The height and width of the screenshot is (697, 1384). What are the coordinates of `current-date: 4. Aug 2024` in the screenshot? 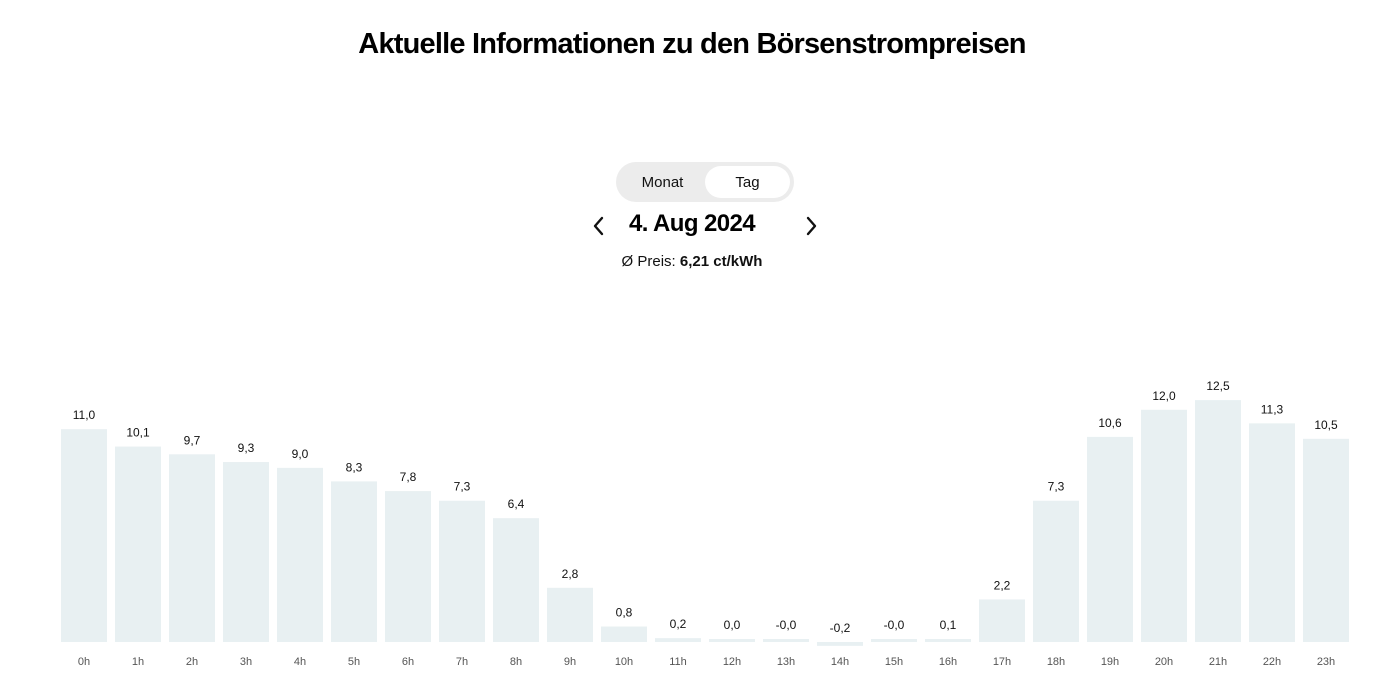 It's located at (692, 223).